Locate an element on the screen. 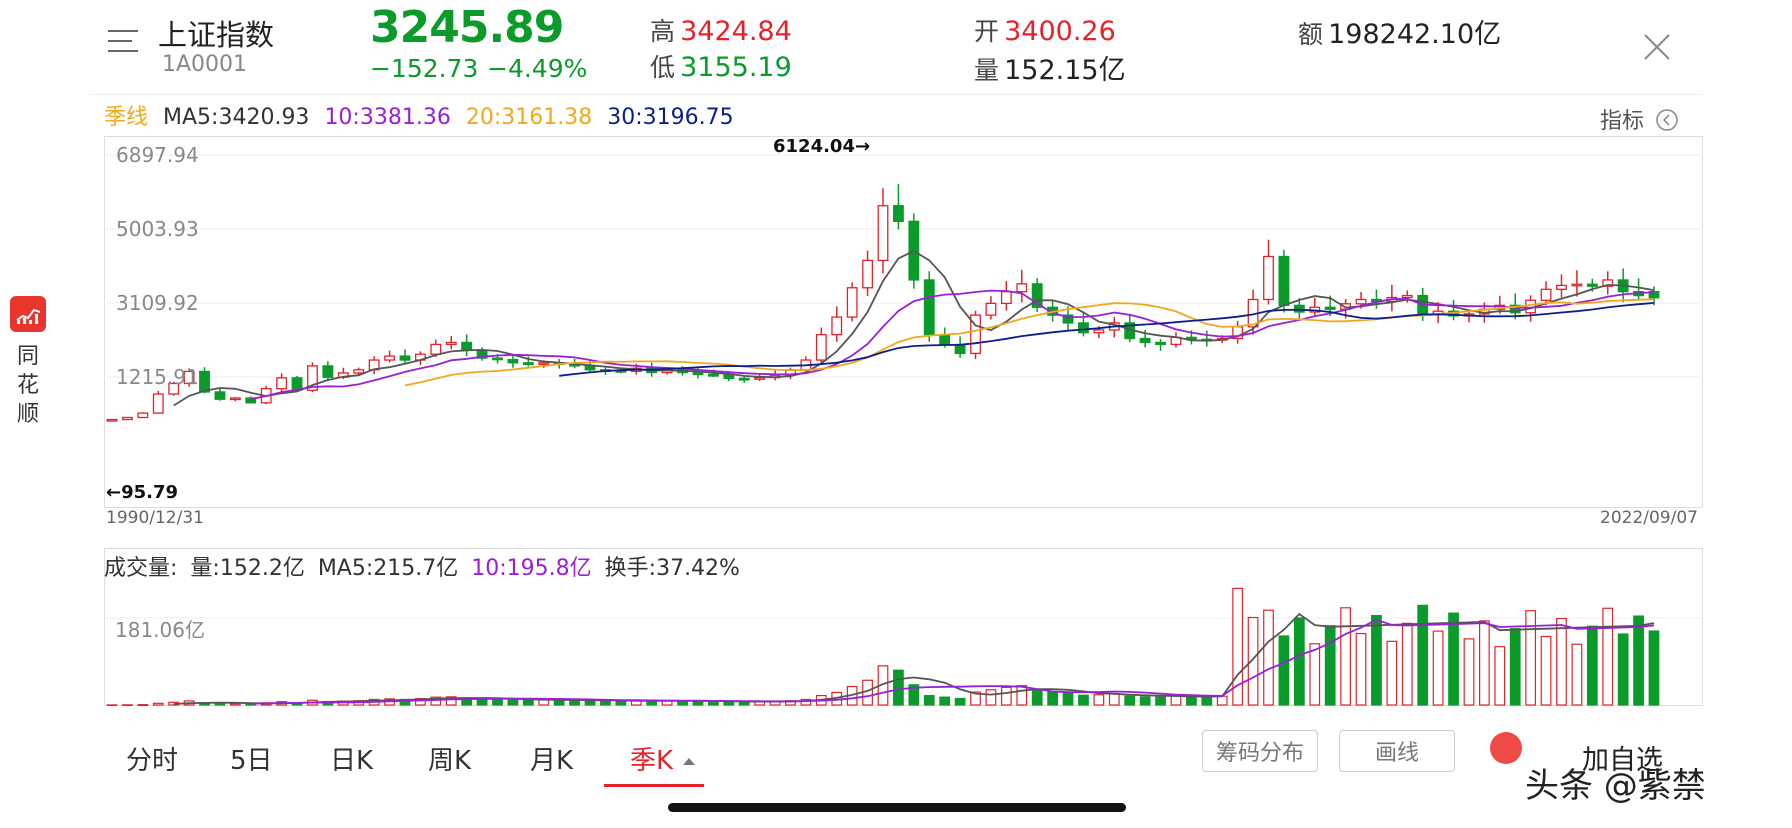 Image resolution: width=1792 pixels, height=828 pixels. tab-quarterly-k-label: 季K is located at coordinates (652, 761).